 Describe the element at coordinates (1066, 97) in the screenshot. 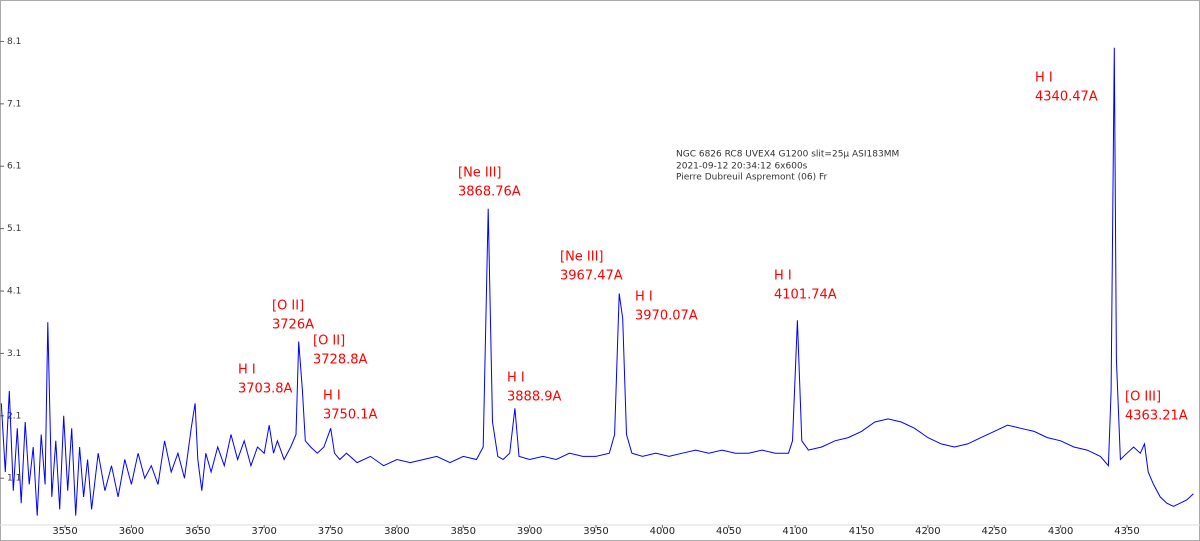

I see `annotation-line: 4340.47A` at that location.